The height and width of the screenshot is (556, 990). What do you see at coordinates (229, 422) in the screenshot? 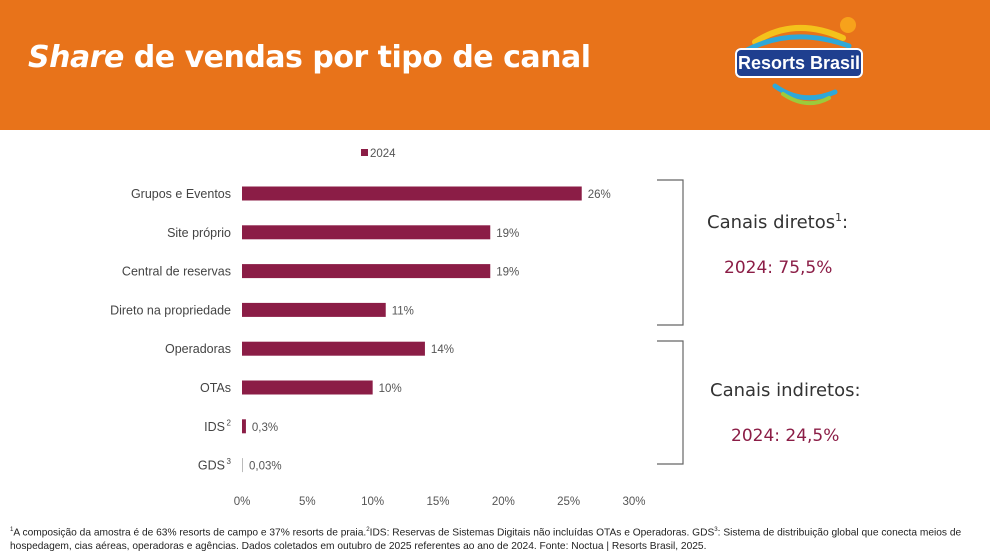
I see `category-superscript: 2` at bounding box center [229, 422].